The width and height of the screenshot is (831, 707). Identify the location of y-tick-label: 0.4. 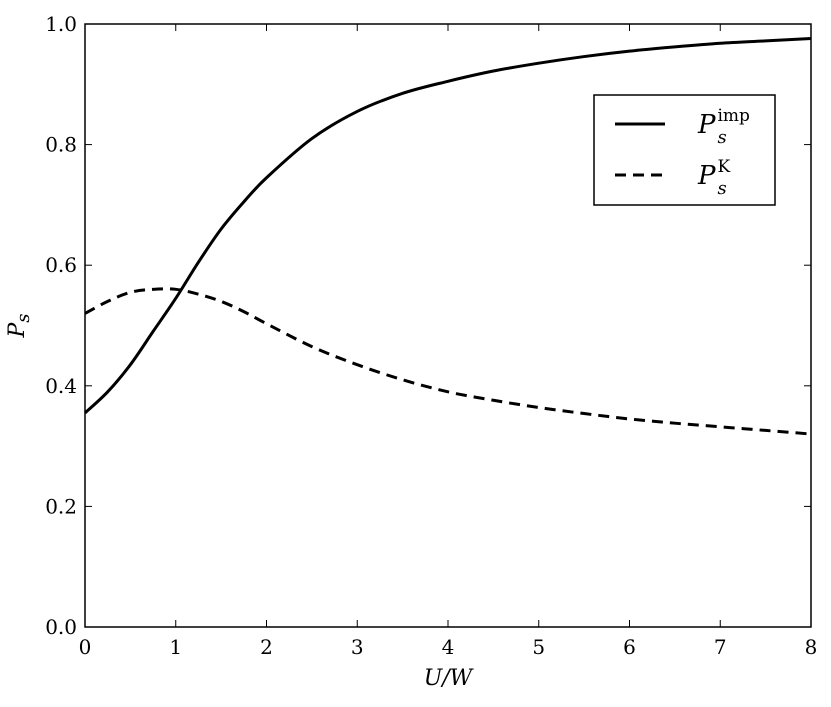
(61, 386).